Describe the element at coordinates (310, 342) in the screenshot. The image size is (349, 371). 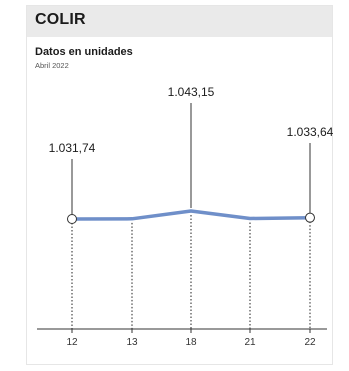
I see `x-tick-label-22: 22` at that location.